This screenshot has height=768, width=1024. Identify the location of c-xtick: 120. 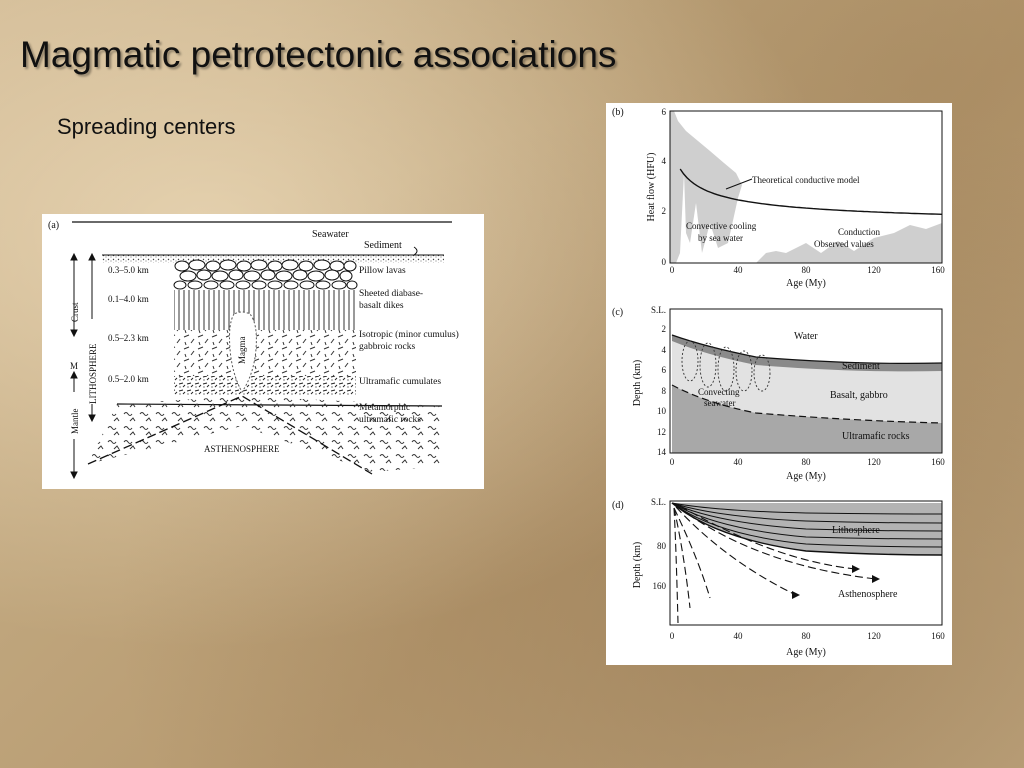
(874, 462).